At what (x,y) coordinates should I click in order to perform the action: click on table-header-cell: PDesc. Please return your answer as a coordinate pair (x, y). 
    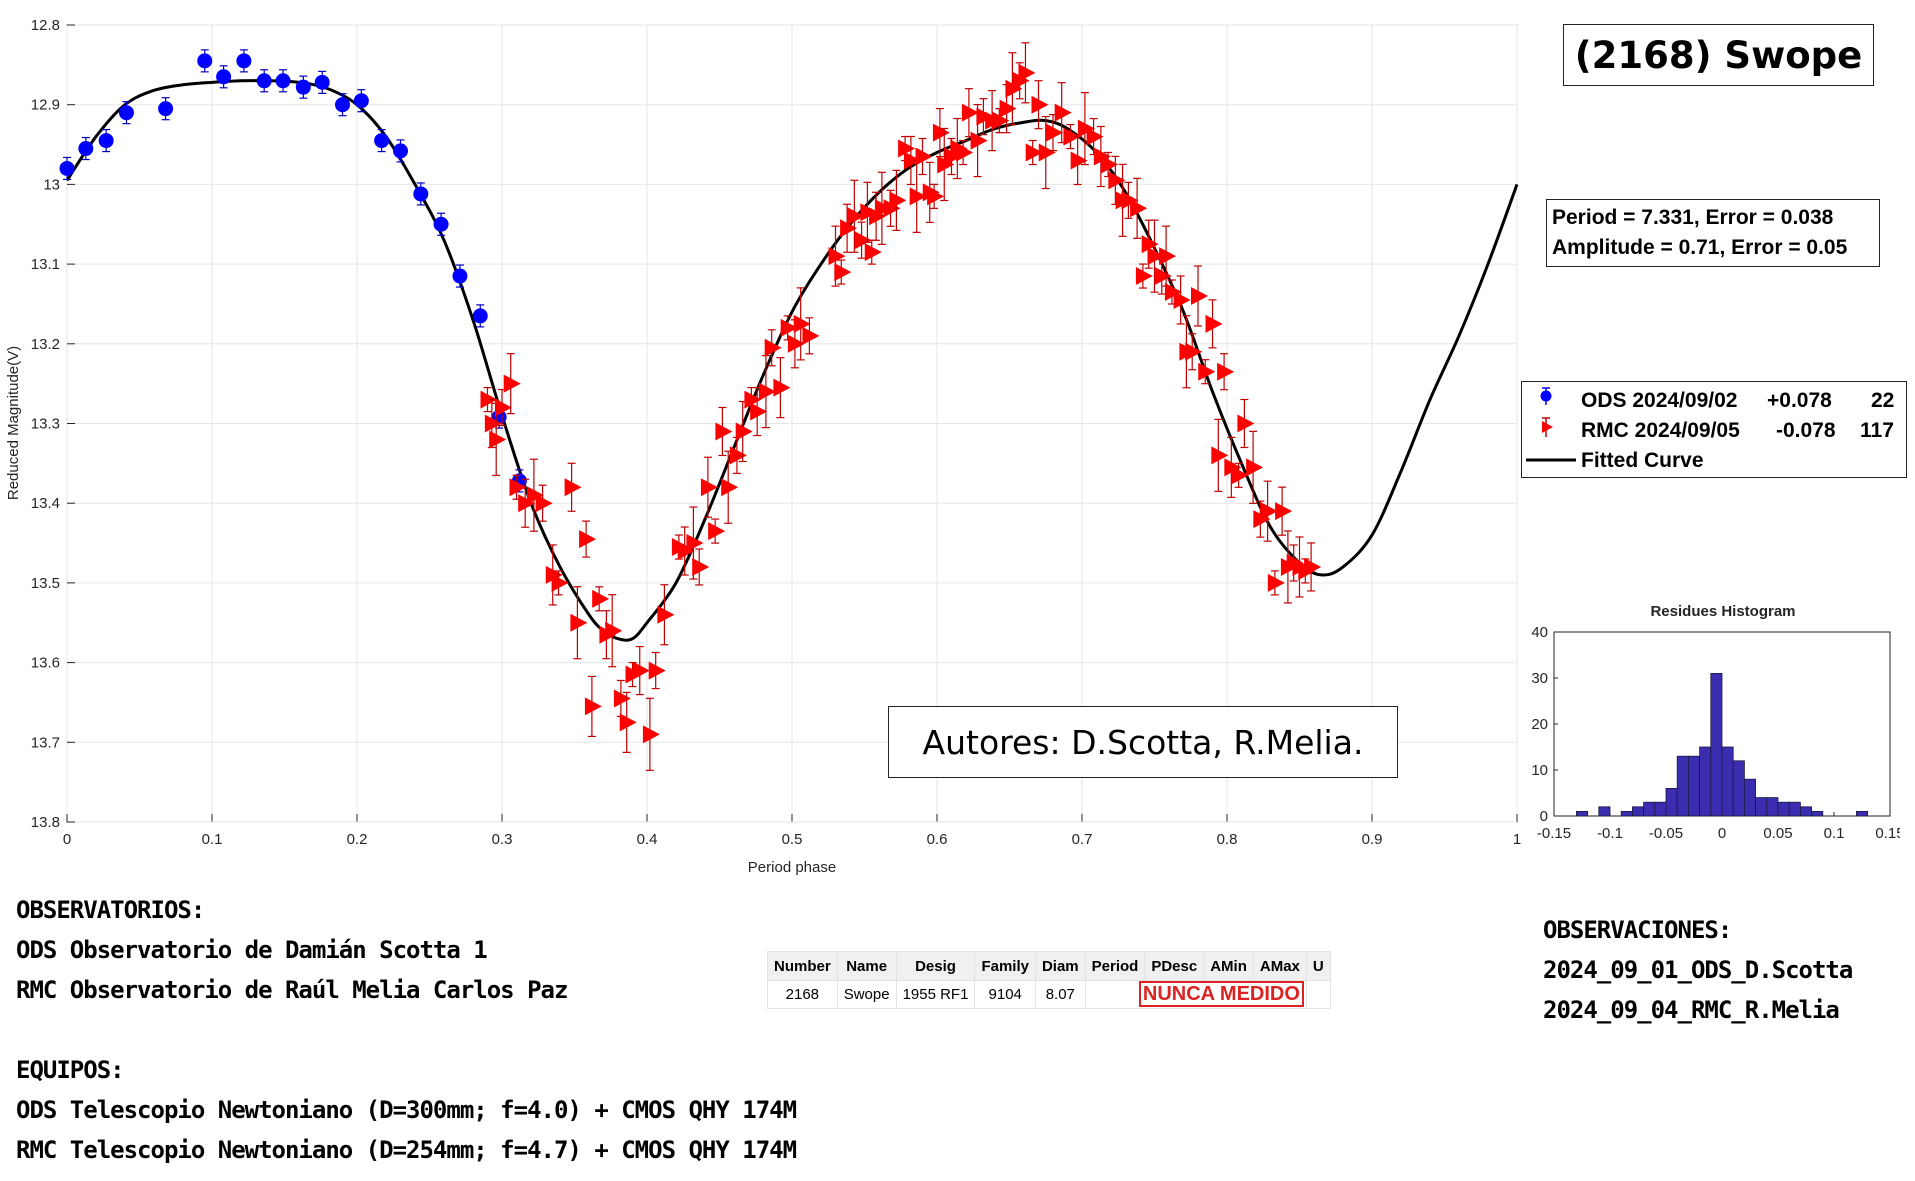
    Looking at the image, I should click on (1174, 966).